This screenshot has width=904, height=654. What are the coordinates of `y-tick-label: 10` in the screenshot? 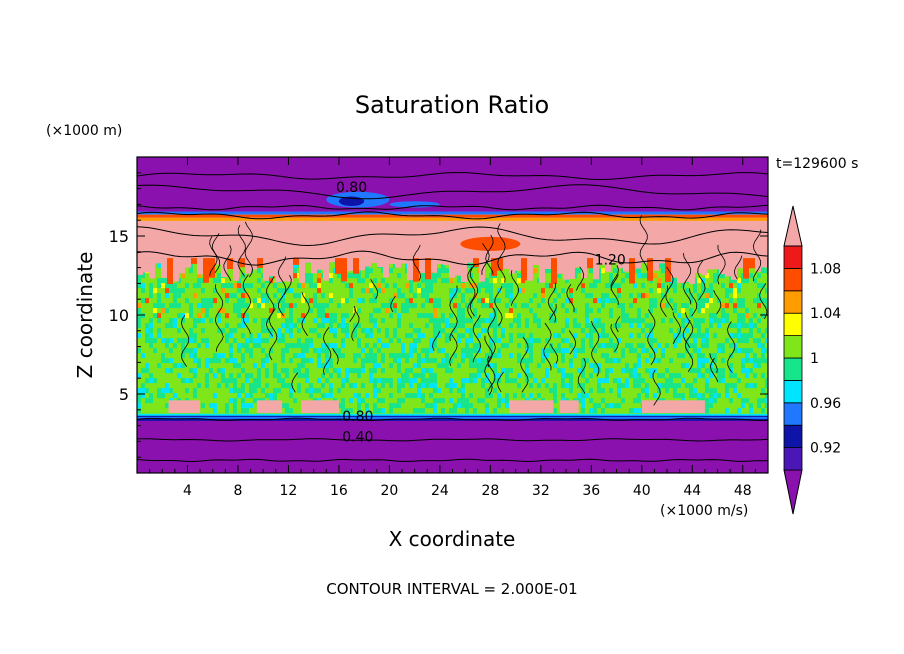 It's located at (119, 315).